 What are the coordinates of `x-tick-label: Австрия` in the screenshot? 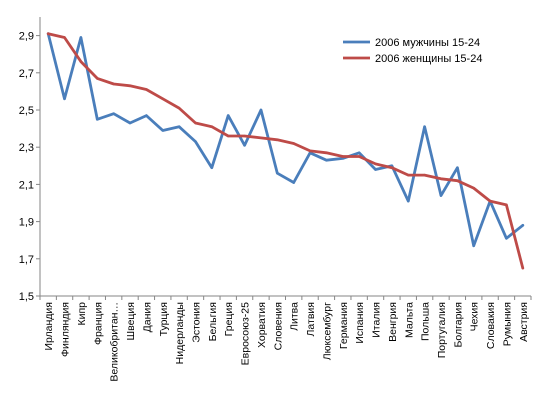 It's located at (524, 322).